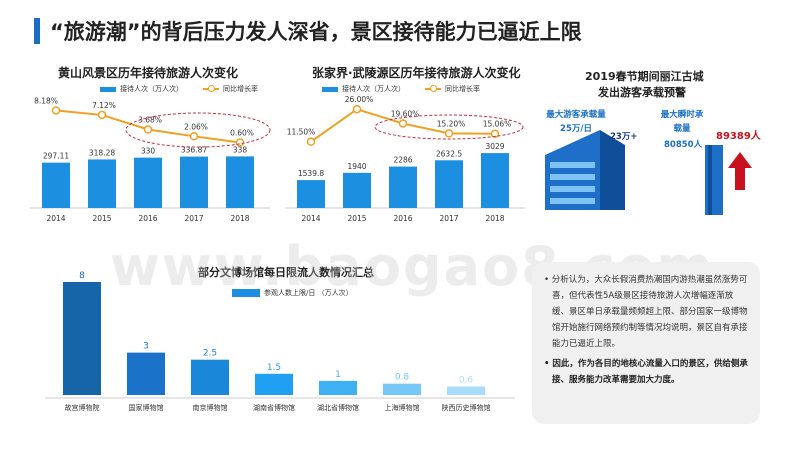 The width and height of the screenshot is (800, 450). I want to click on lijiang-peak-value: 89389人, so click(738, 136).